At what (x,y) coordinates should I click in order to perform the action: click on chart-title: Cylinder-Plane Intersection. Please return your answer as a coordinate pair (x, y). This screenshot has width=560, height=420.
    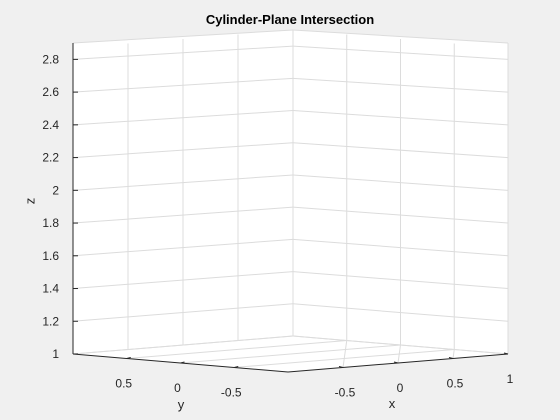
    Looking at the image, I should click on (290, 19).